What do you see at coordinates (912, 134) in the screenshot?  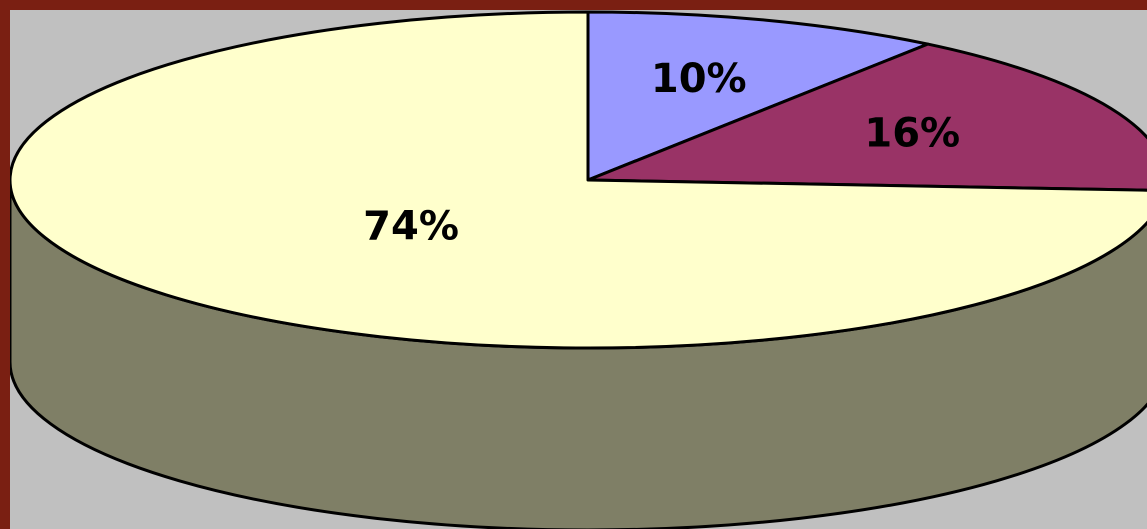 I see `pie-slice-label-2: 16%` at bounding box center [912, 134].